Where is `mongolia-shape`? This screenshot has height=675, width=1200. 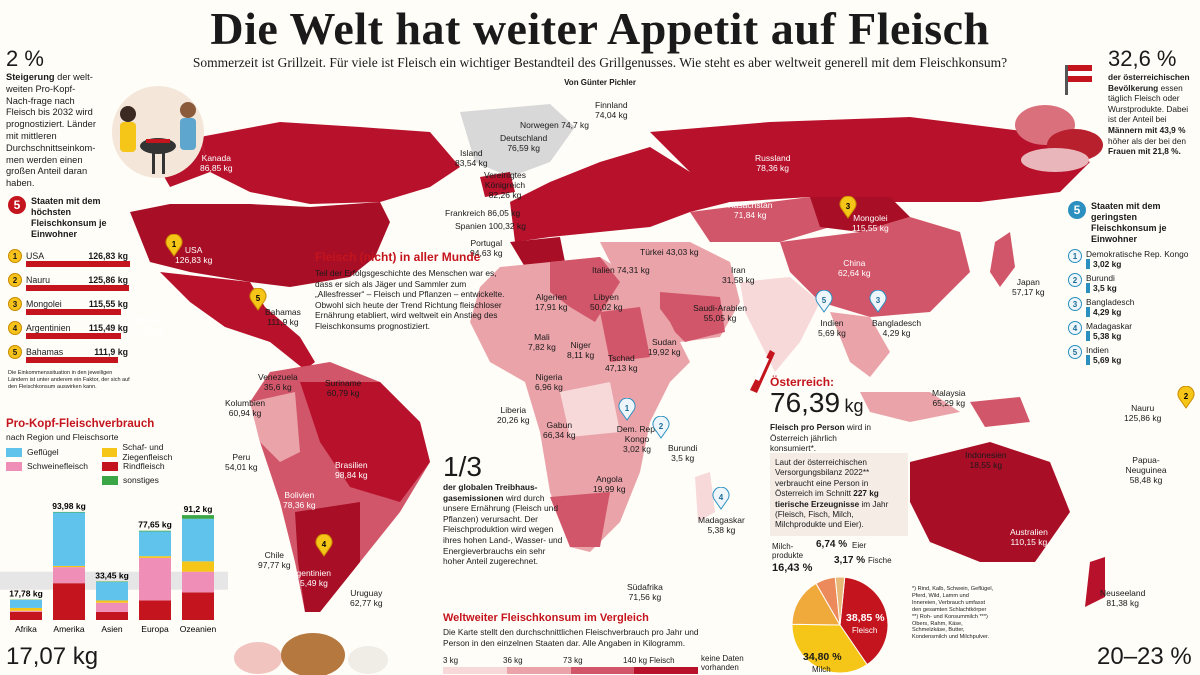 mongolia-shape is located at coordinates (860, 214).